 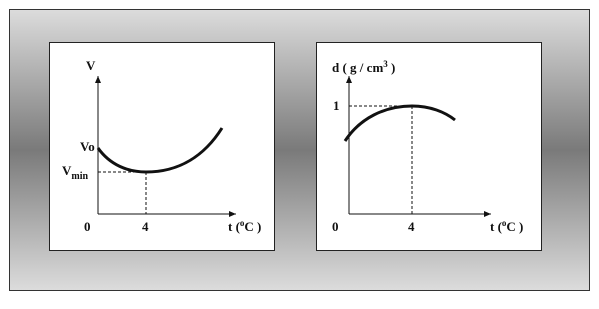 I want to click on v0-label: Vo, so click(x=87, y=146).